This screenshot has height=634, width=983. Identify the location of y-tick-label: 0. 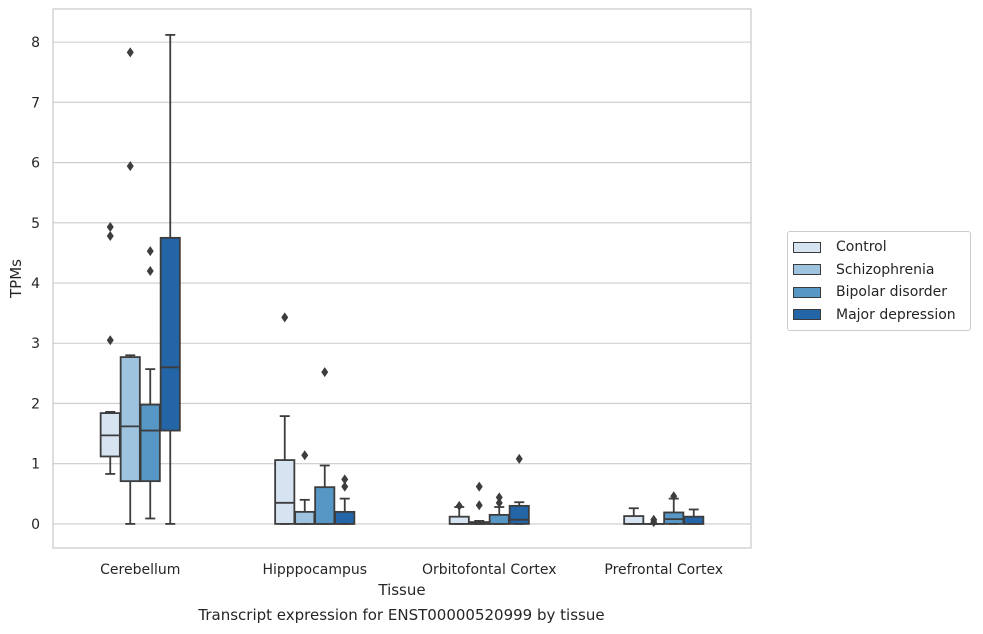
(35, 525).